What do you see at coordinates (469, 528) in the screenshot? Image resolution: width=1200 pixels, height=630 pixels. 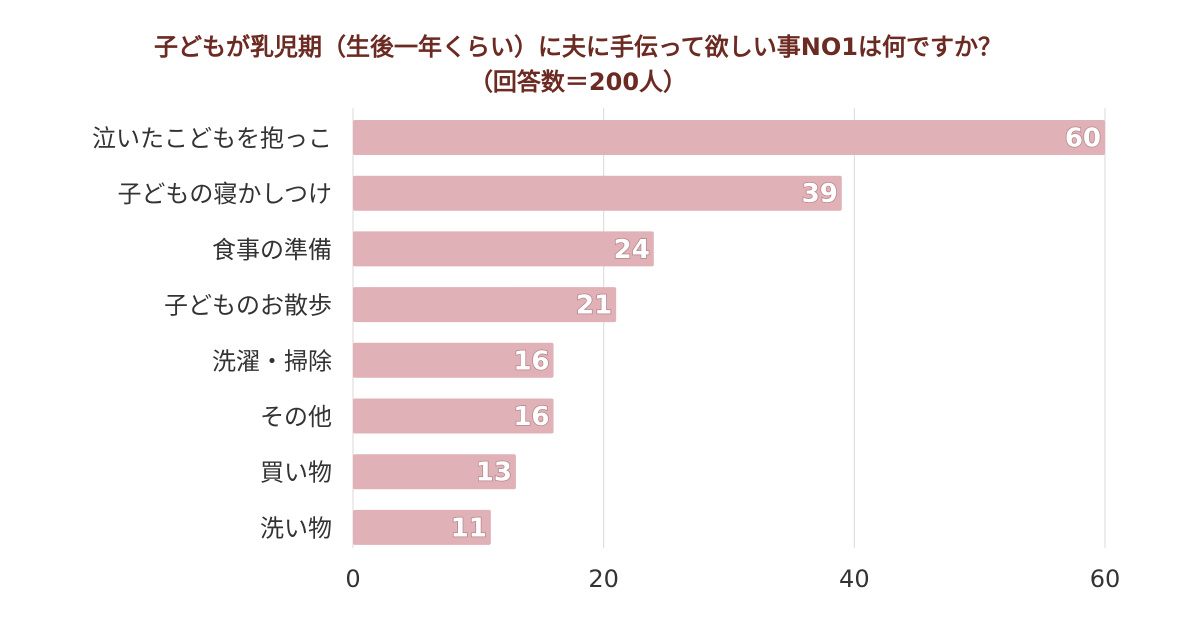 I see `value-label: 11` at bounding box center [469, 528].